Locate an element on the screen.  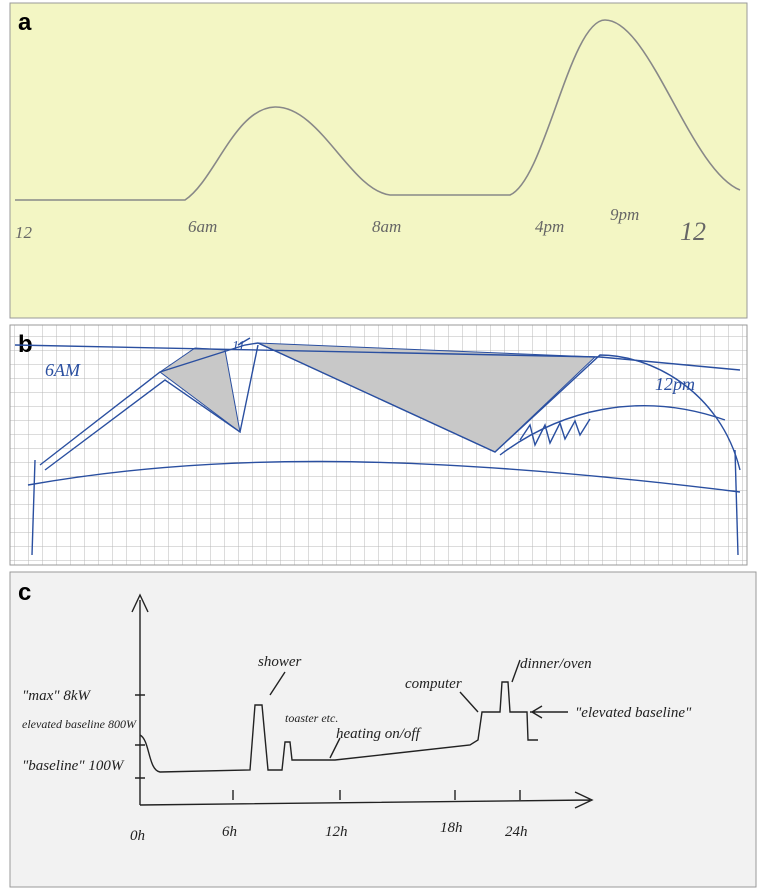
time-label: 8am is located at coordinates (386, 226).